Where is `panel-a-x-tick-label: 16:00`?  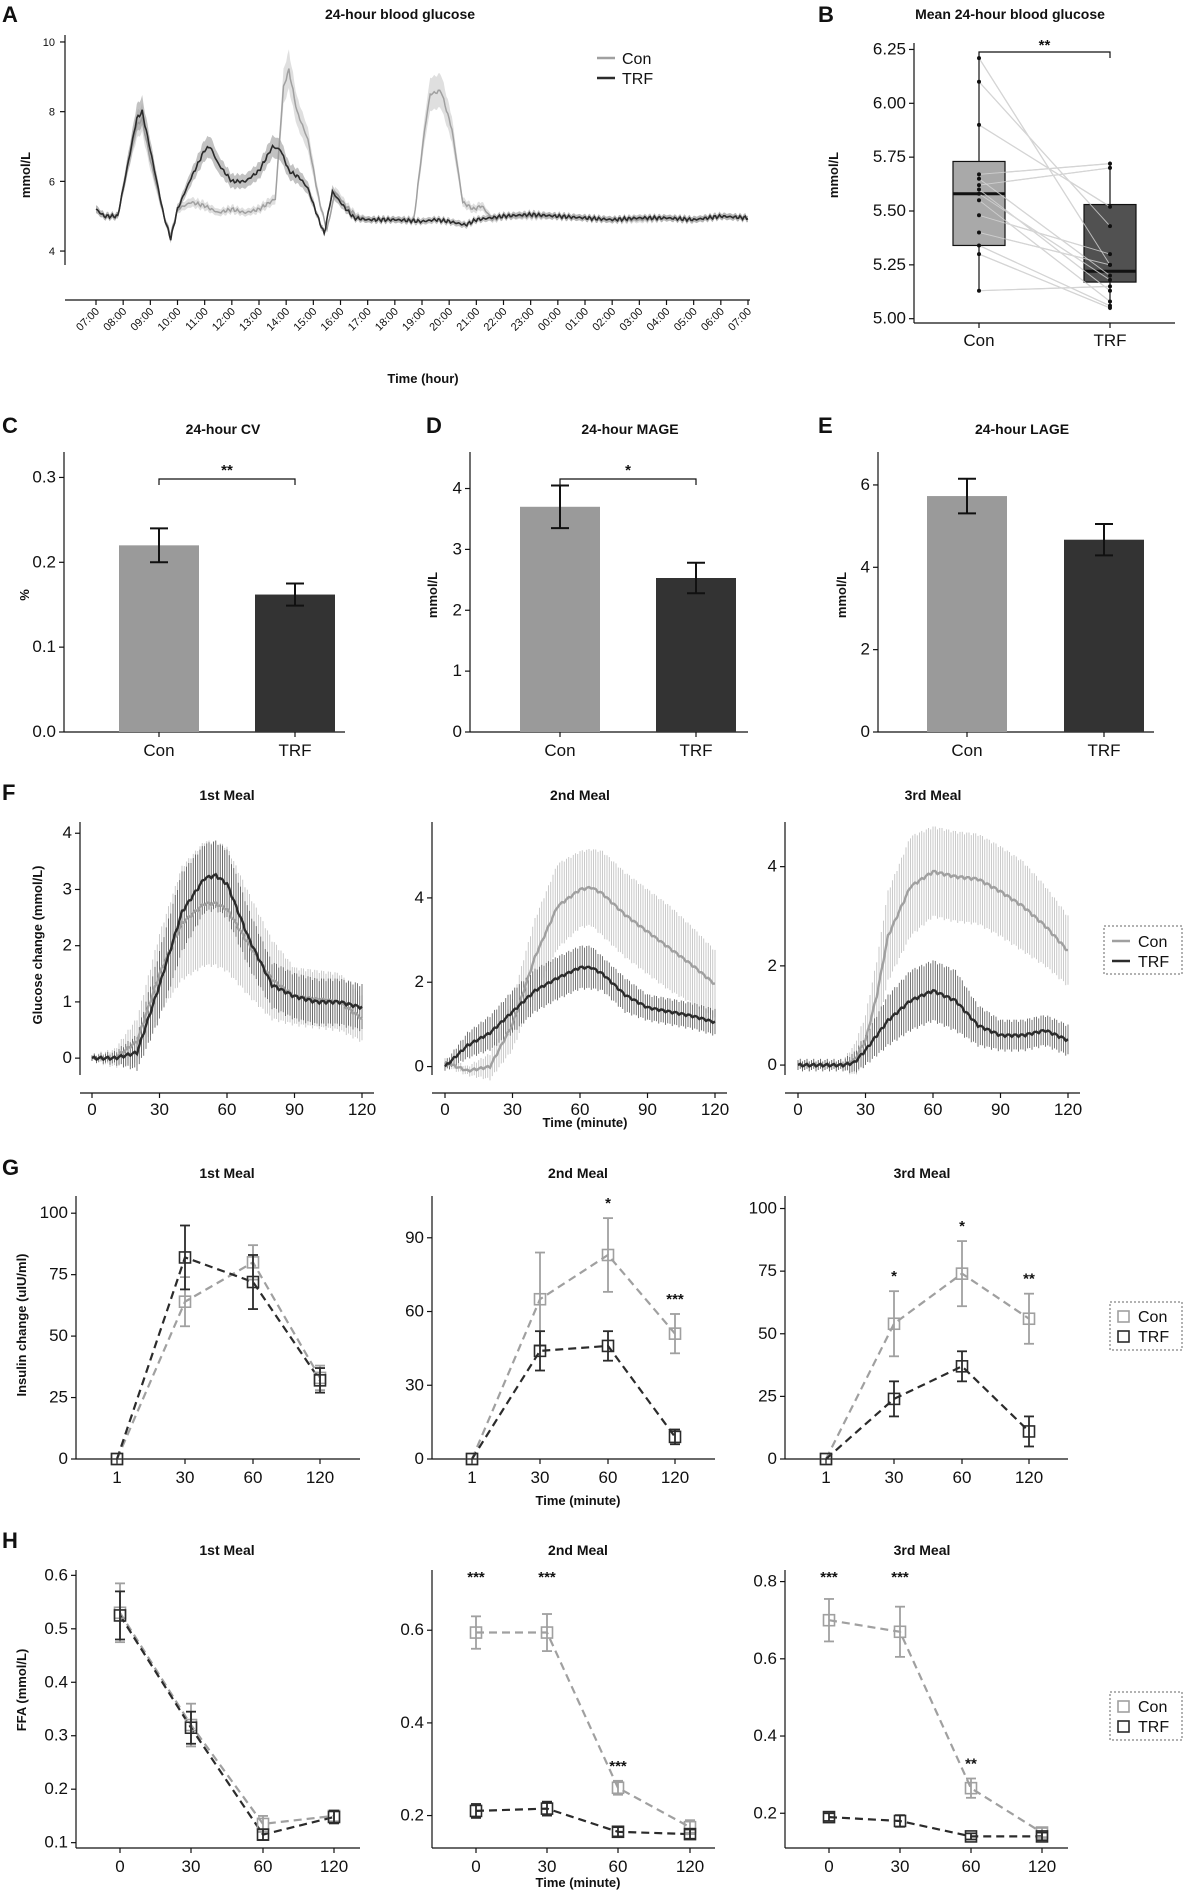 panel-a-x-tick-label: 16:00 is located at coordinates (333, 320).